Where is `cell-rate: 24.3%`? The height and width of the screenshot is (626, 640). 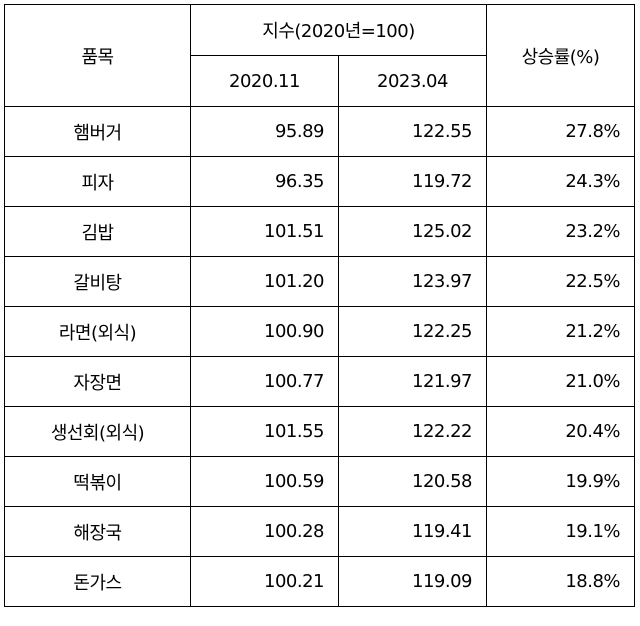 cell-rate: 24.3% is located at coordinates (561, 181).